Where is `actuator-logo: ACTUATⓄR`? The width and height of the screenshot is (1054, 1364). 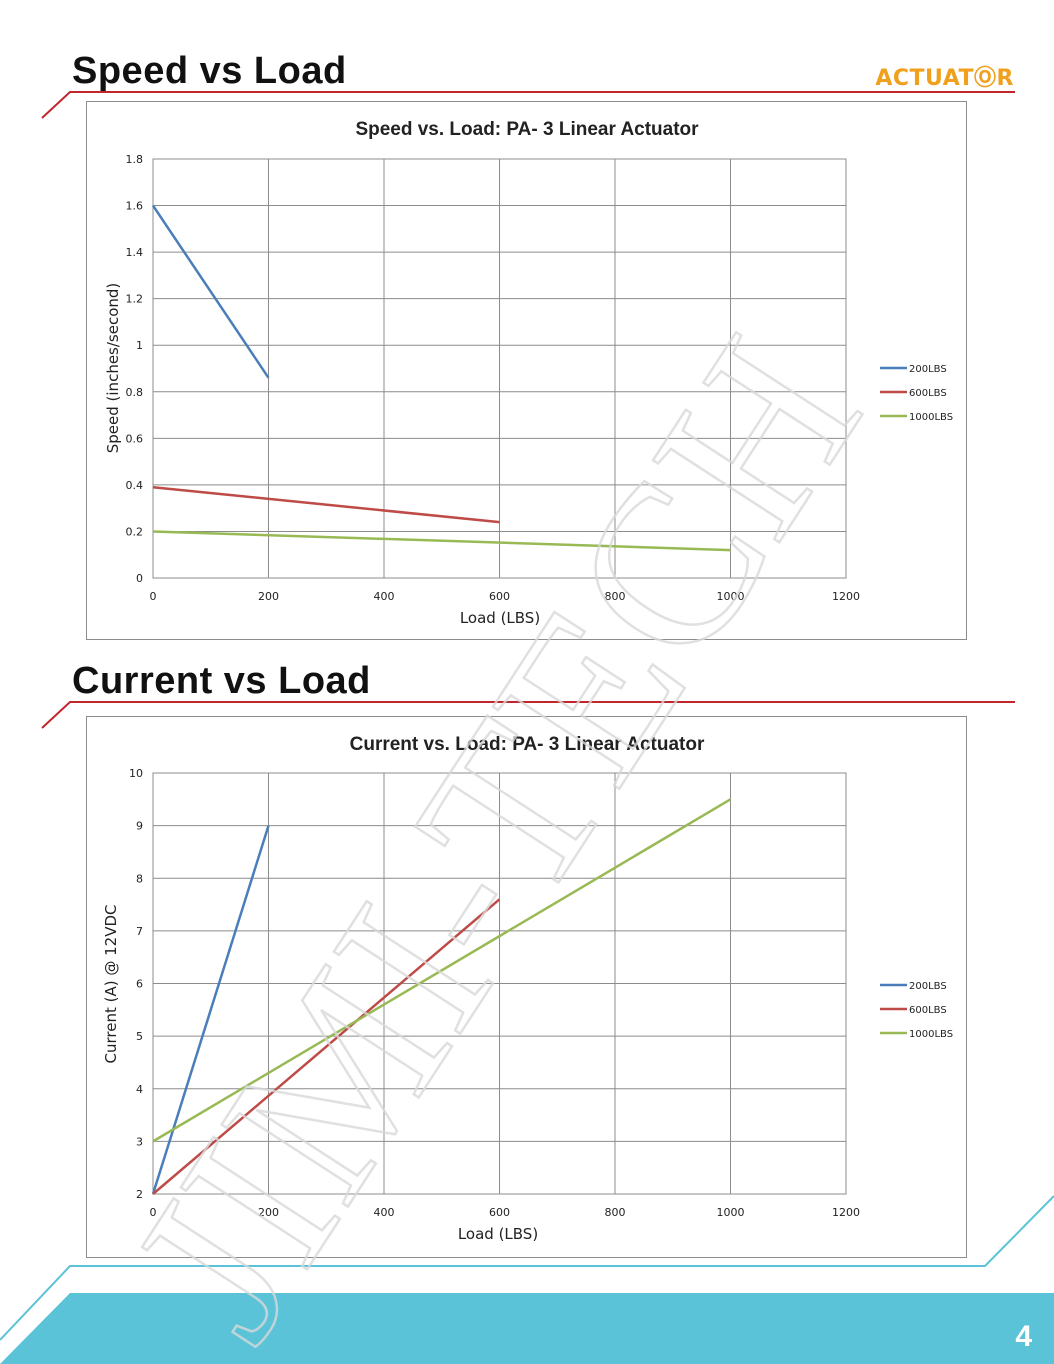 actuator-logo: ACTUATⓄR is located at coordinates (944, 78).